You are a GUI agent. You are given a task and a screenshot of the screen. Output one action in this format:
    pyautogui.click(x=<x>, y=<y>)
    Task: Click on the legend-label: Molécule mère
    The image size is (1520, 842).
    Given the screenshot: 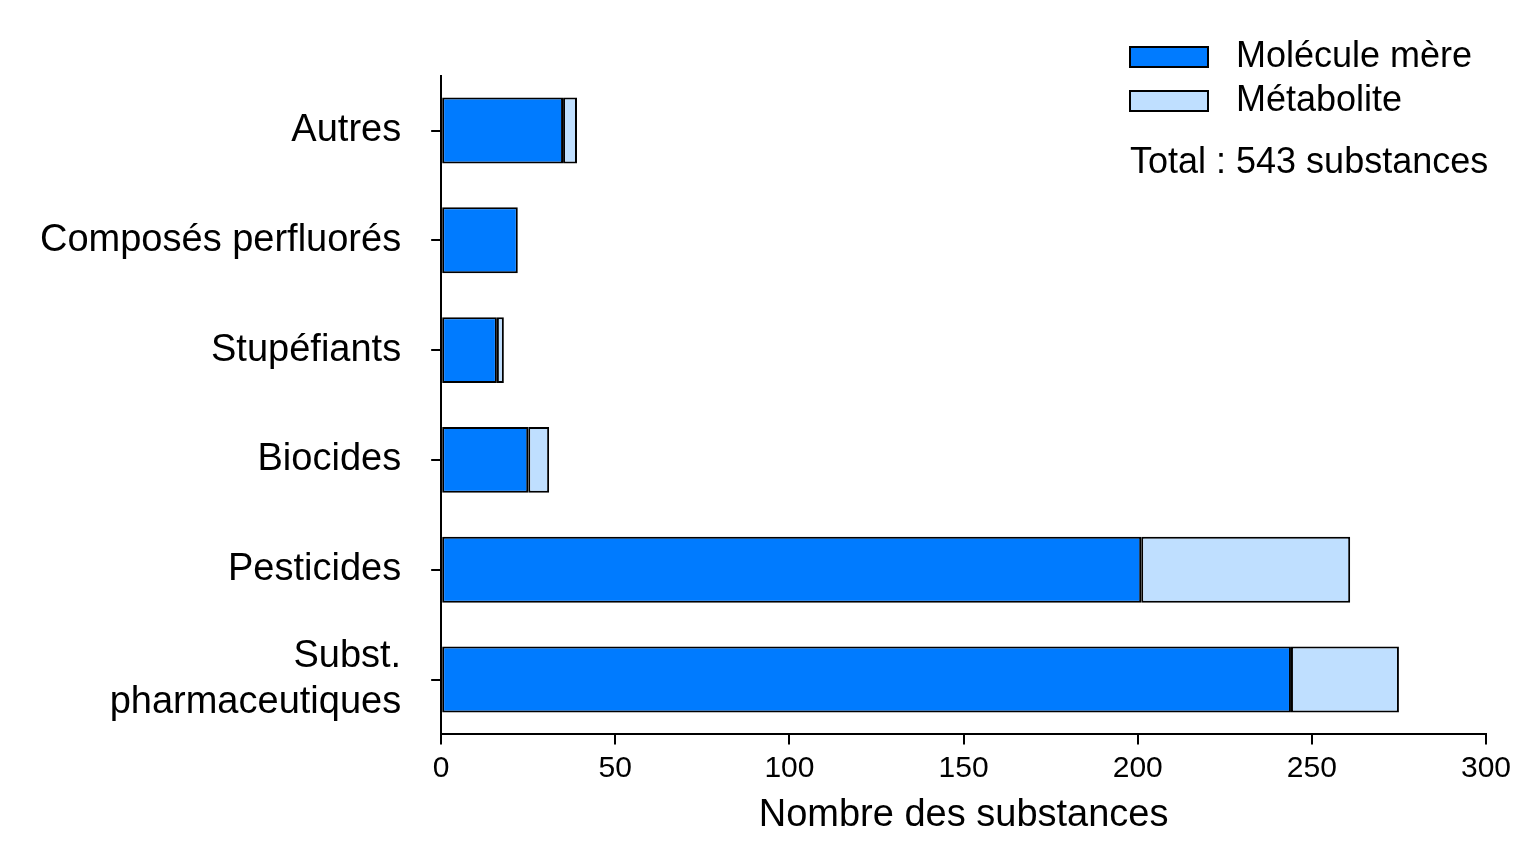 What is the action you would take?
    pyautogui.click(x=1354, y=54)
    